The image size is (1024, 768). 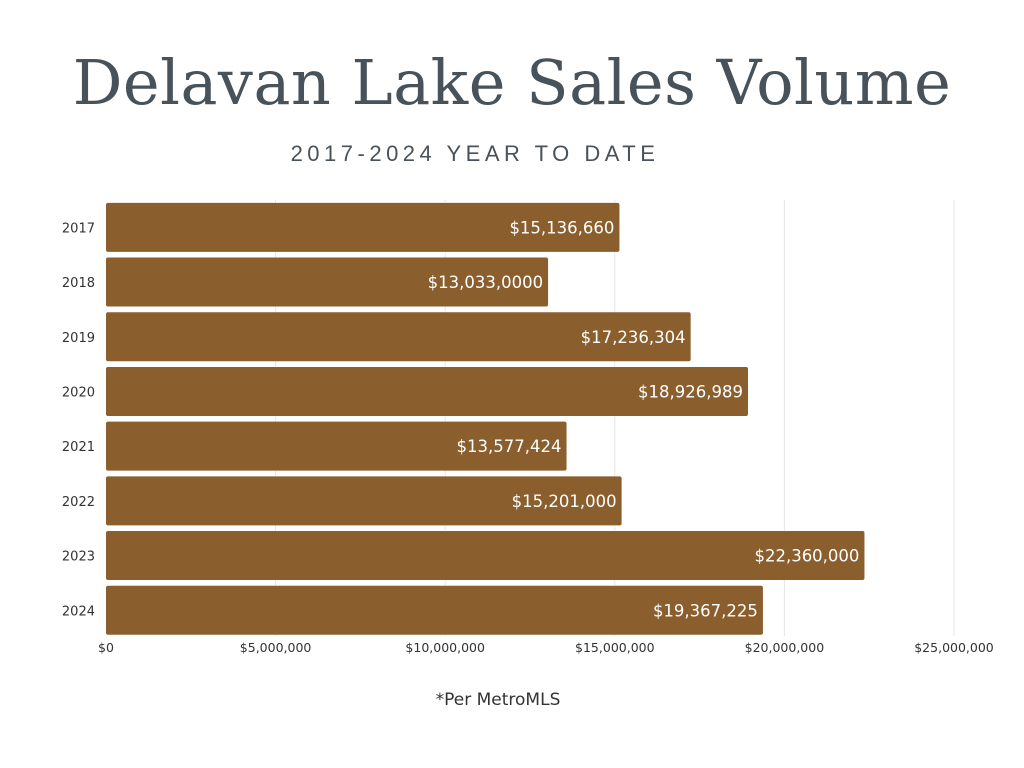 I want to click on bar-value-label: $15,201,000, so click(x=564, y=501).